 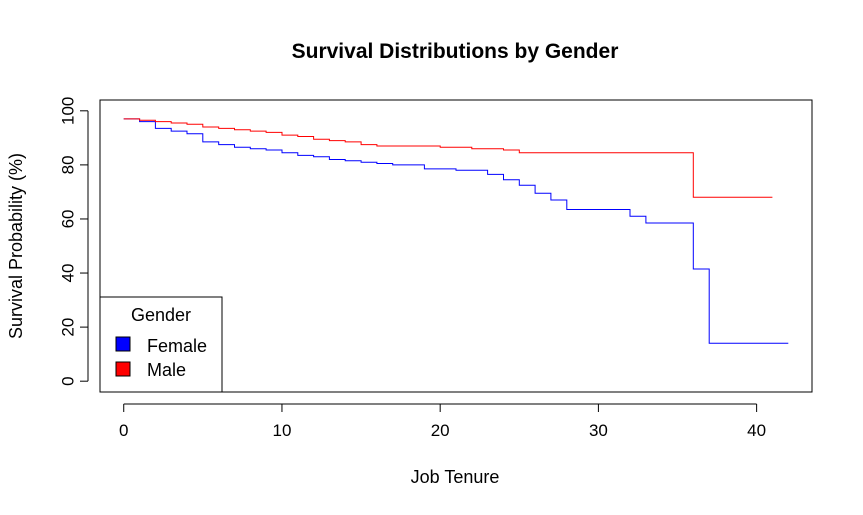 I want to click on y-axis-label: Survival Probability (%), so click(x=16, y=246).